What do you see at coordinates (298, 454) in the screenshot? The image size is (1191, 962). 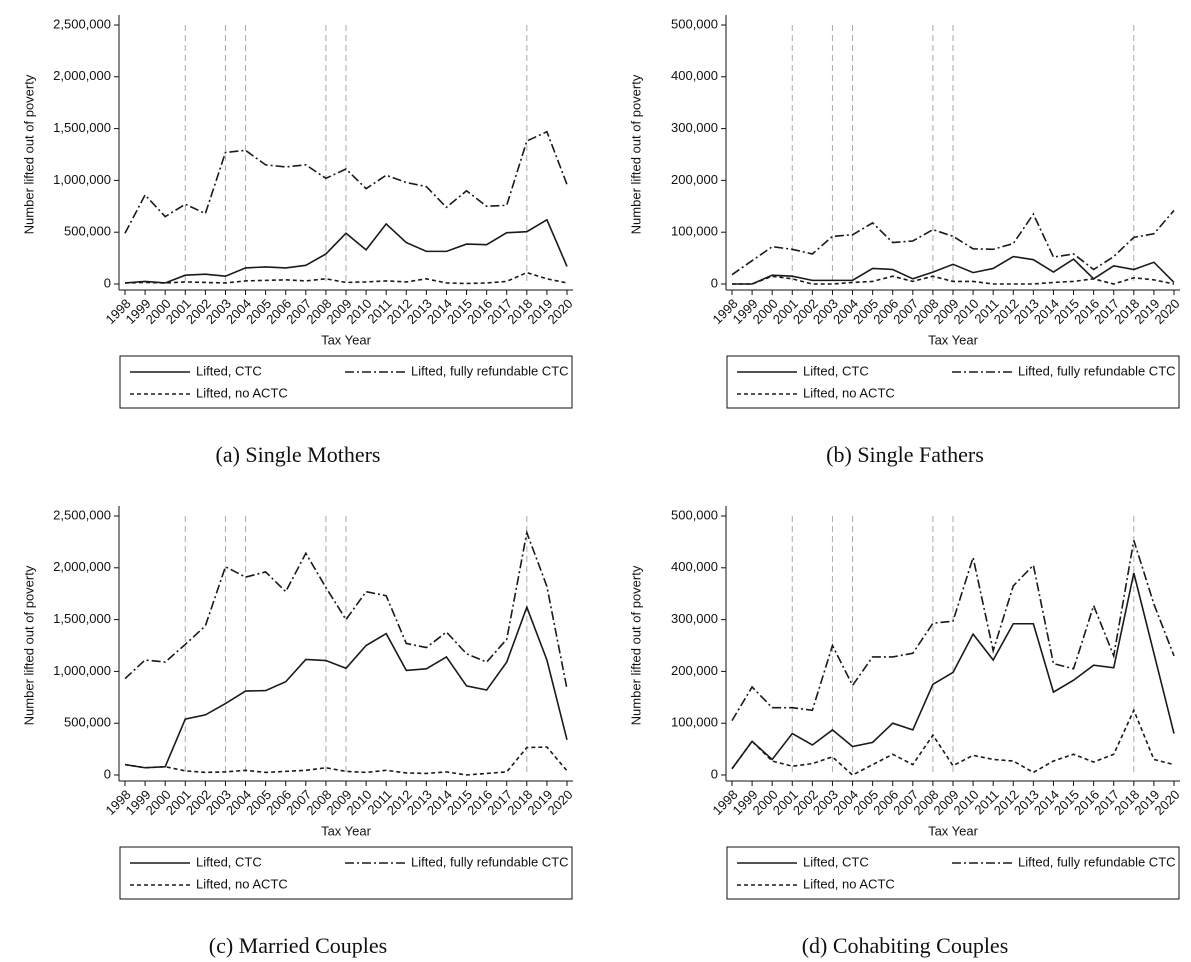 I see `caption: (a) Single Mothers` at bounding box center [298, 454].